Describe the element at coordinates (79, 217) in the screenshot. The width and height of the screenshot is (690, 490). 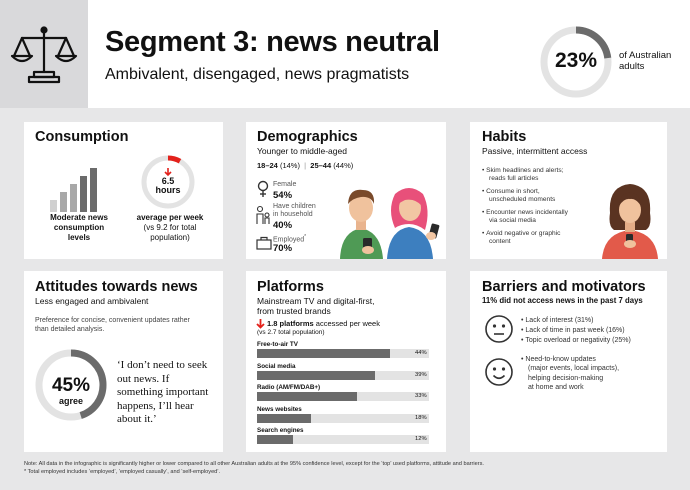
I see `consumption-level-line1: Moderate news` at that location.